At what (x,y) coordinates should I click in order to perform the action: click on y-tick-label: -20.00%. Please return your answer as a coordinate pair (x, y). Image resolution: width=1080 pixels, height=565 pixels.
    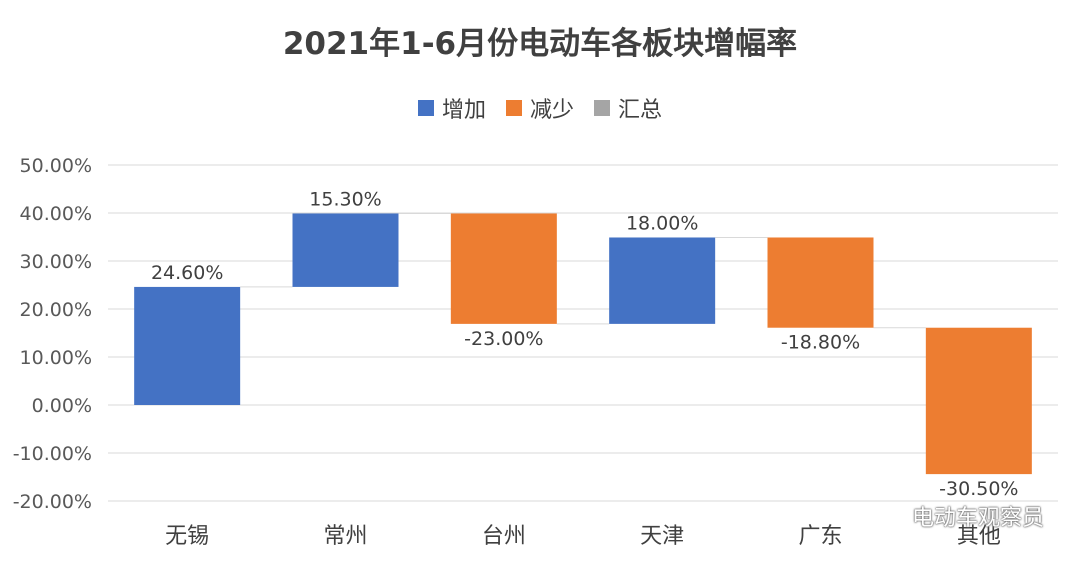
    Looking at the image, I should click on (52, 502).